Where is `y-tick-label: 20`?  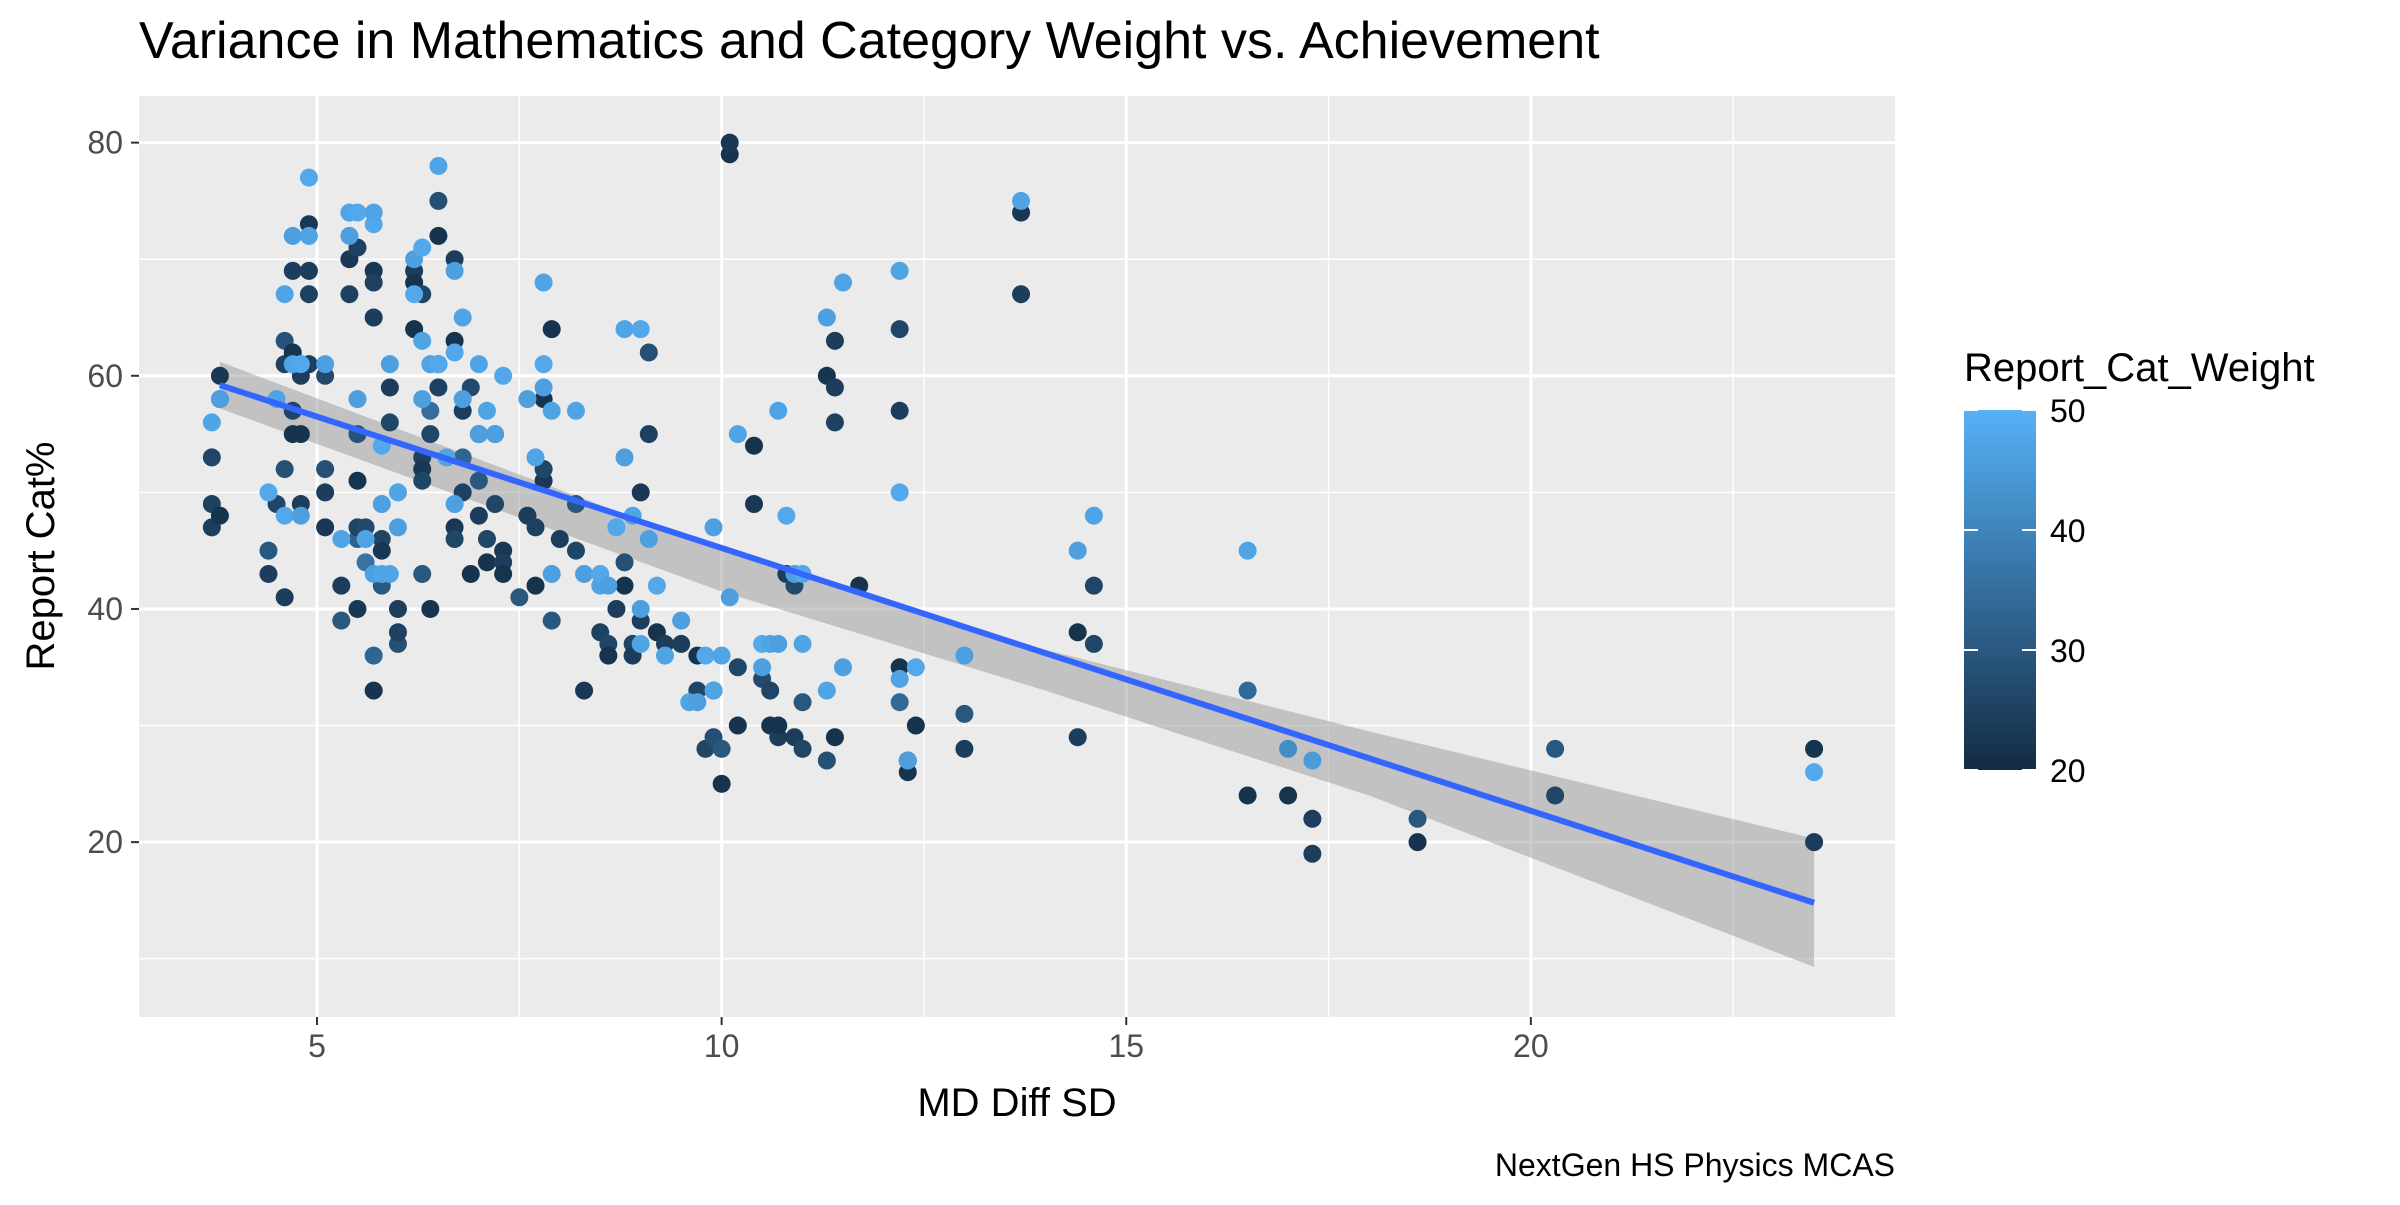
y-tick-label: 20 is located at coordinates (105, 842).